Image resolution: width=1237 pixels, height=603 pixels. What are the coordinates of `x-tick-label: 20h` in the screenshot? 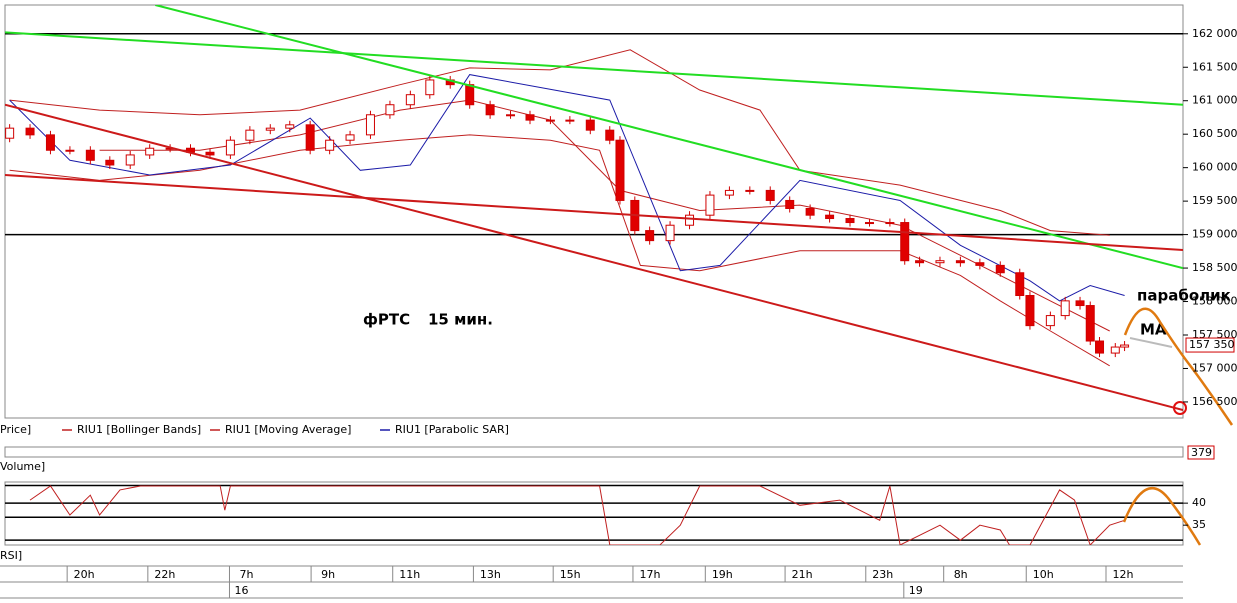 It's located at (84, 574).